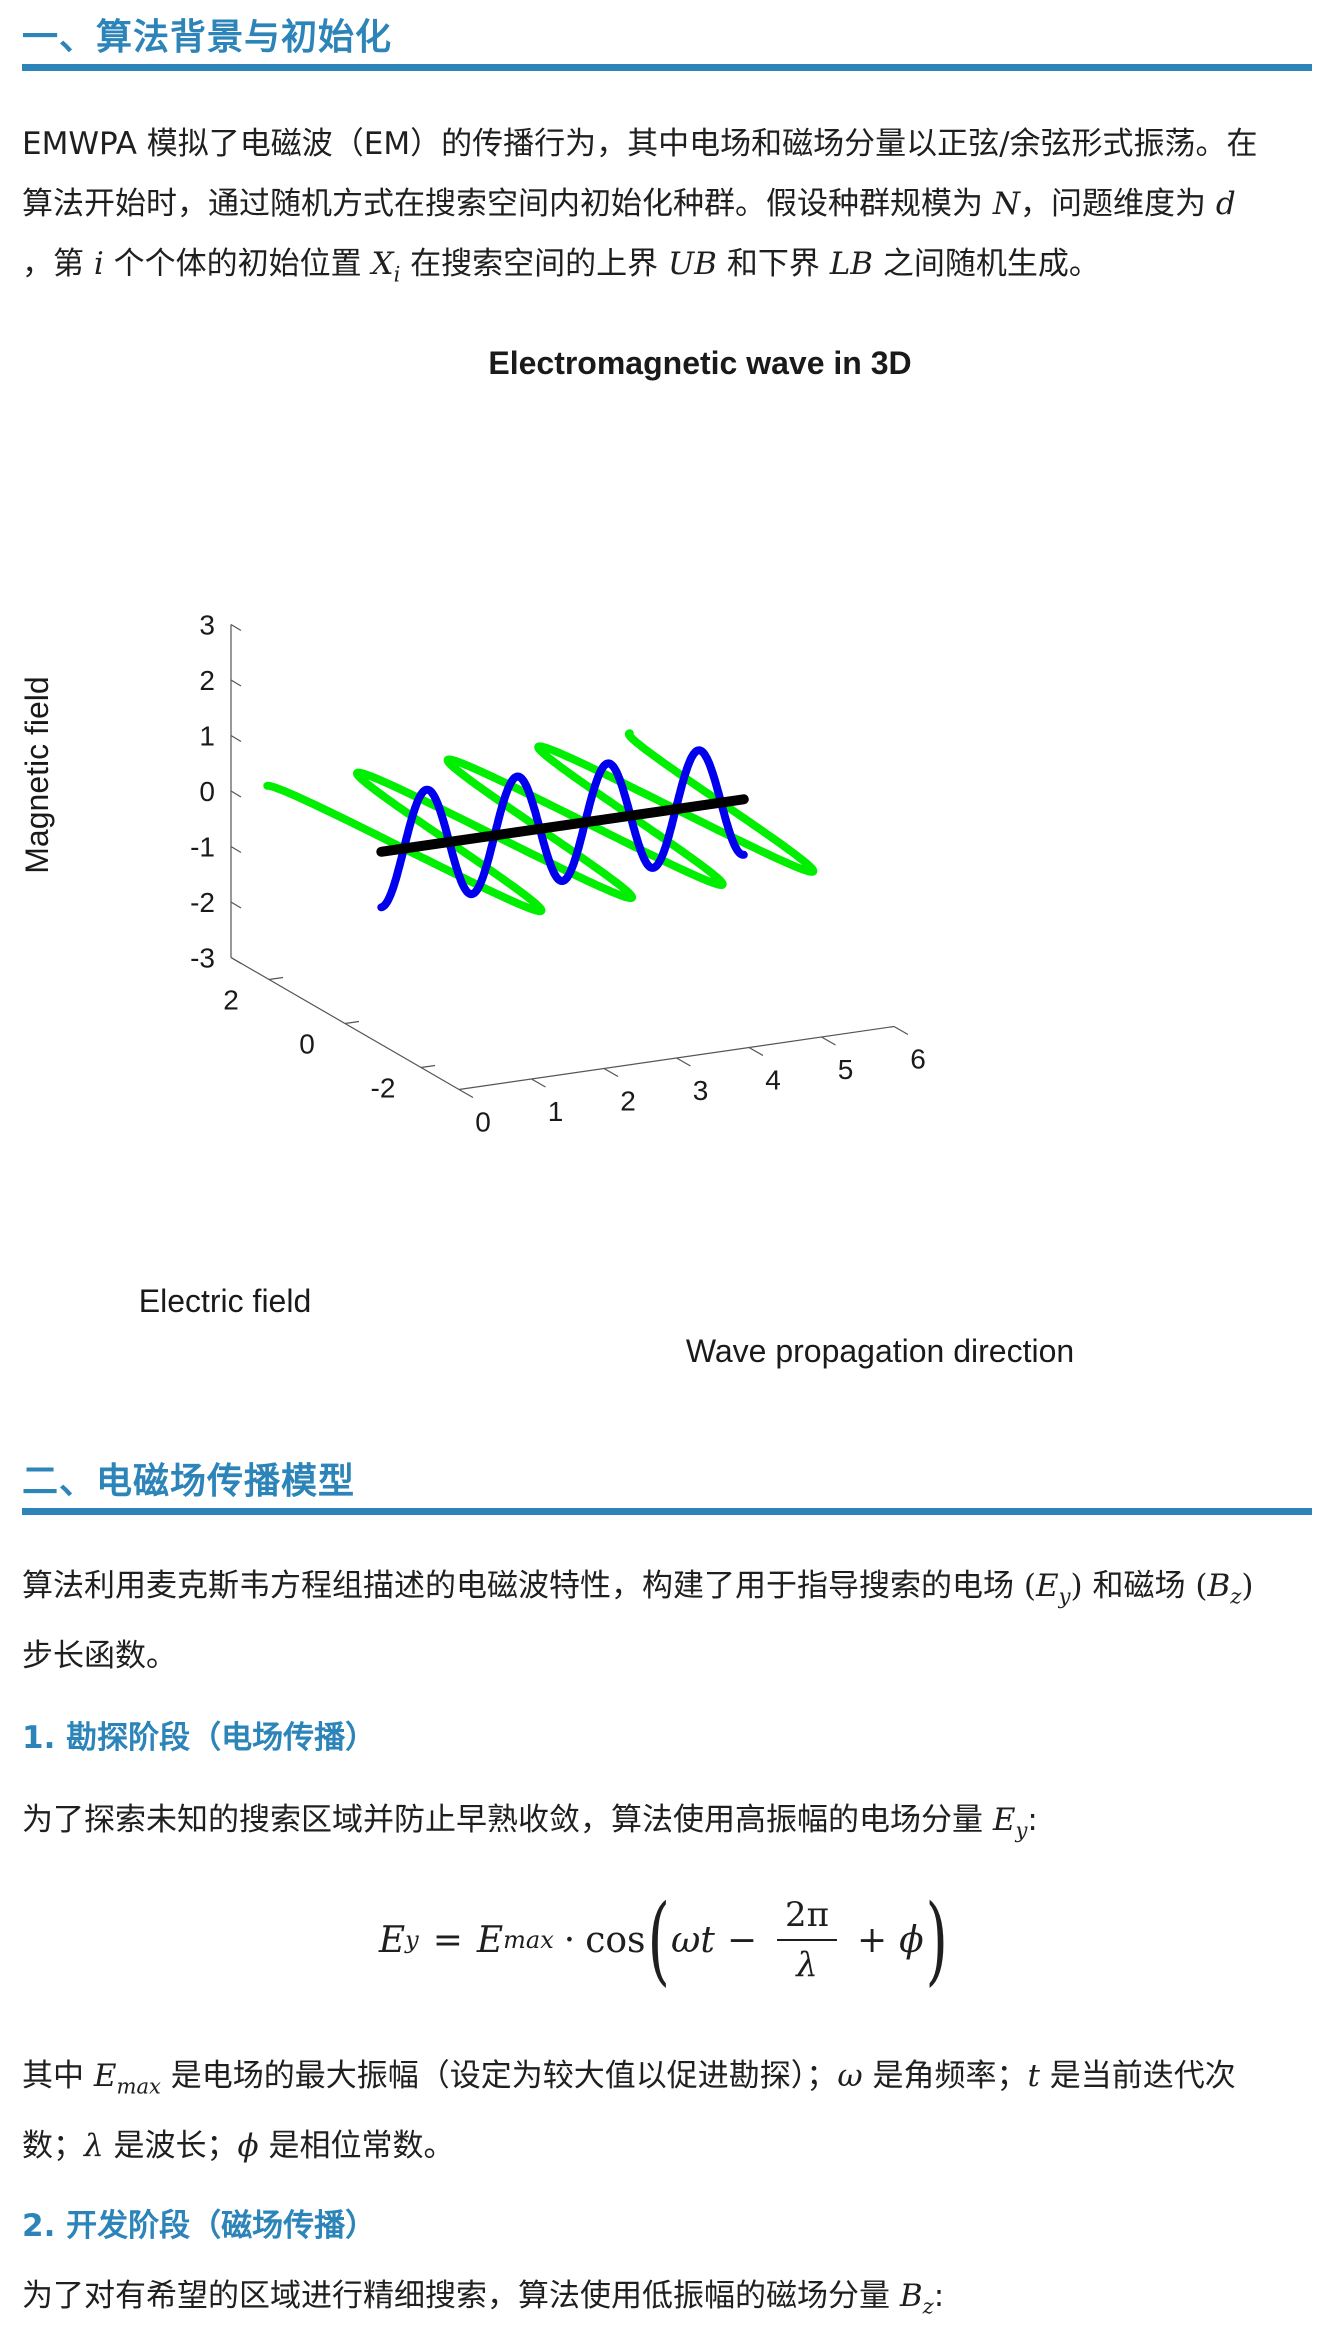 The width and height of the screenshot is (1328, 2336). Describe the element at coordinates (872, 1940) in the screenshot. I see `formula-plus: +` at that location.